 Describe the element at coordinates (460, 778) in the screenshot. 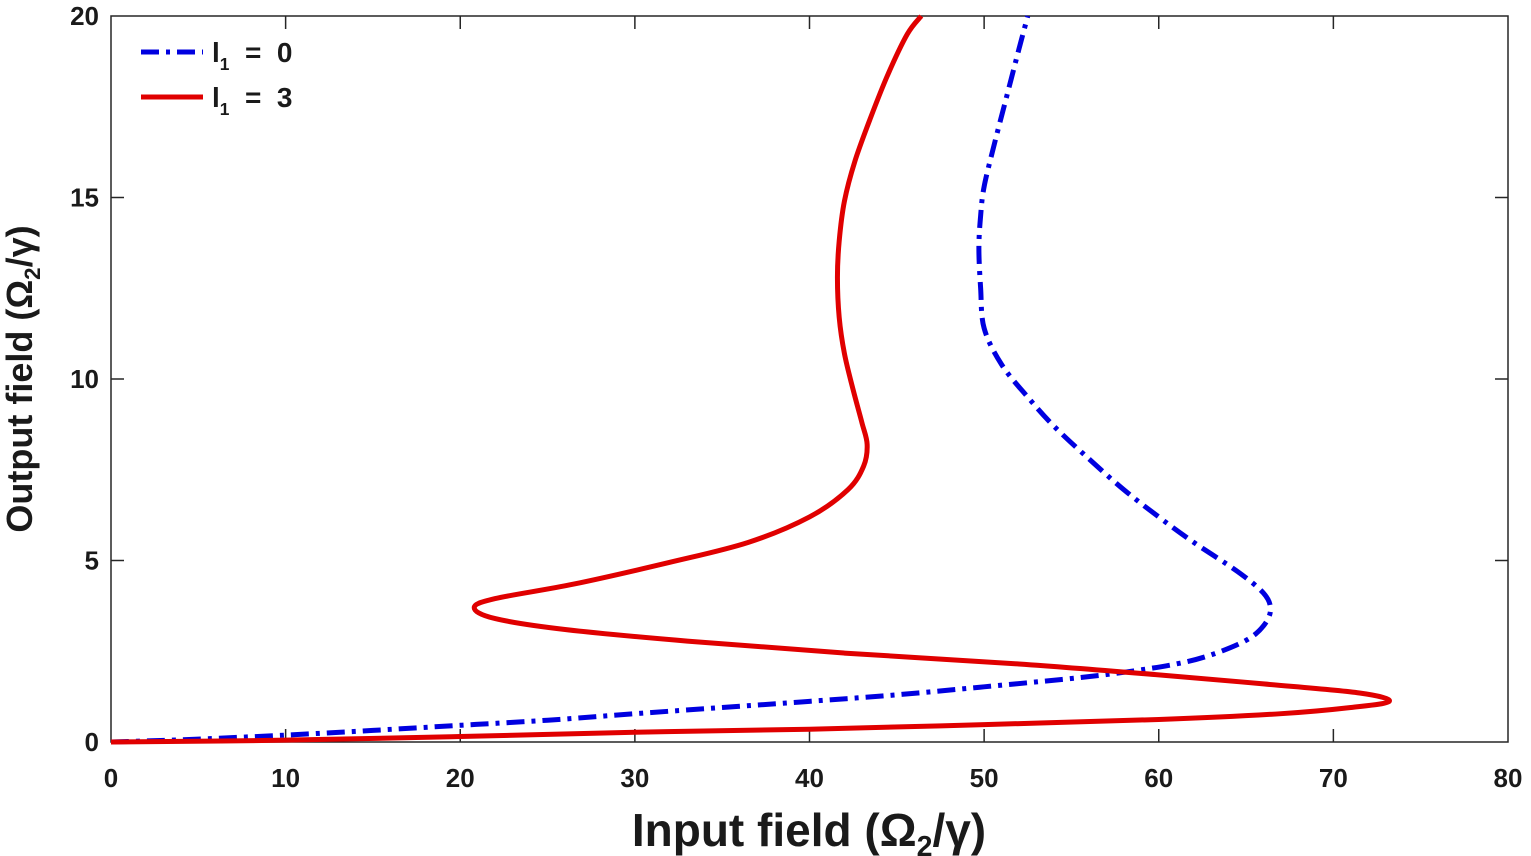

I see `x-tick-label: 20` at that location.